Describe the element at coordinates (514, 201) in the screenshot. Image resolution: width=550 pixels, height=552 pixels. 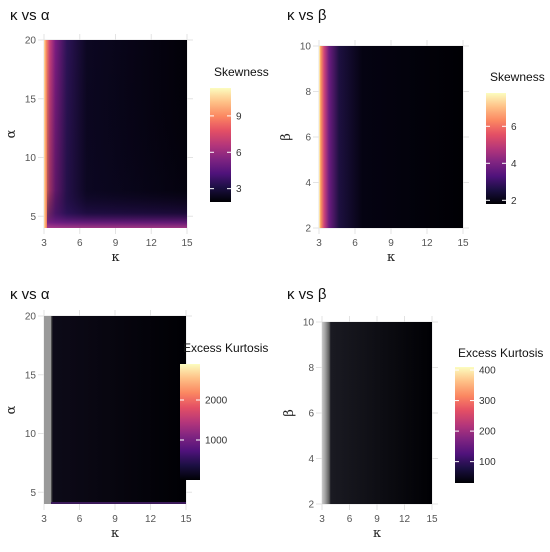
I see `legend-tick-label: 2` at that location.